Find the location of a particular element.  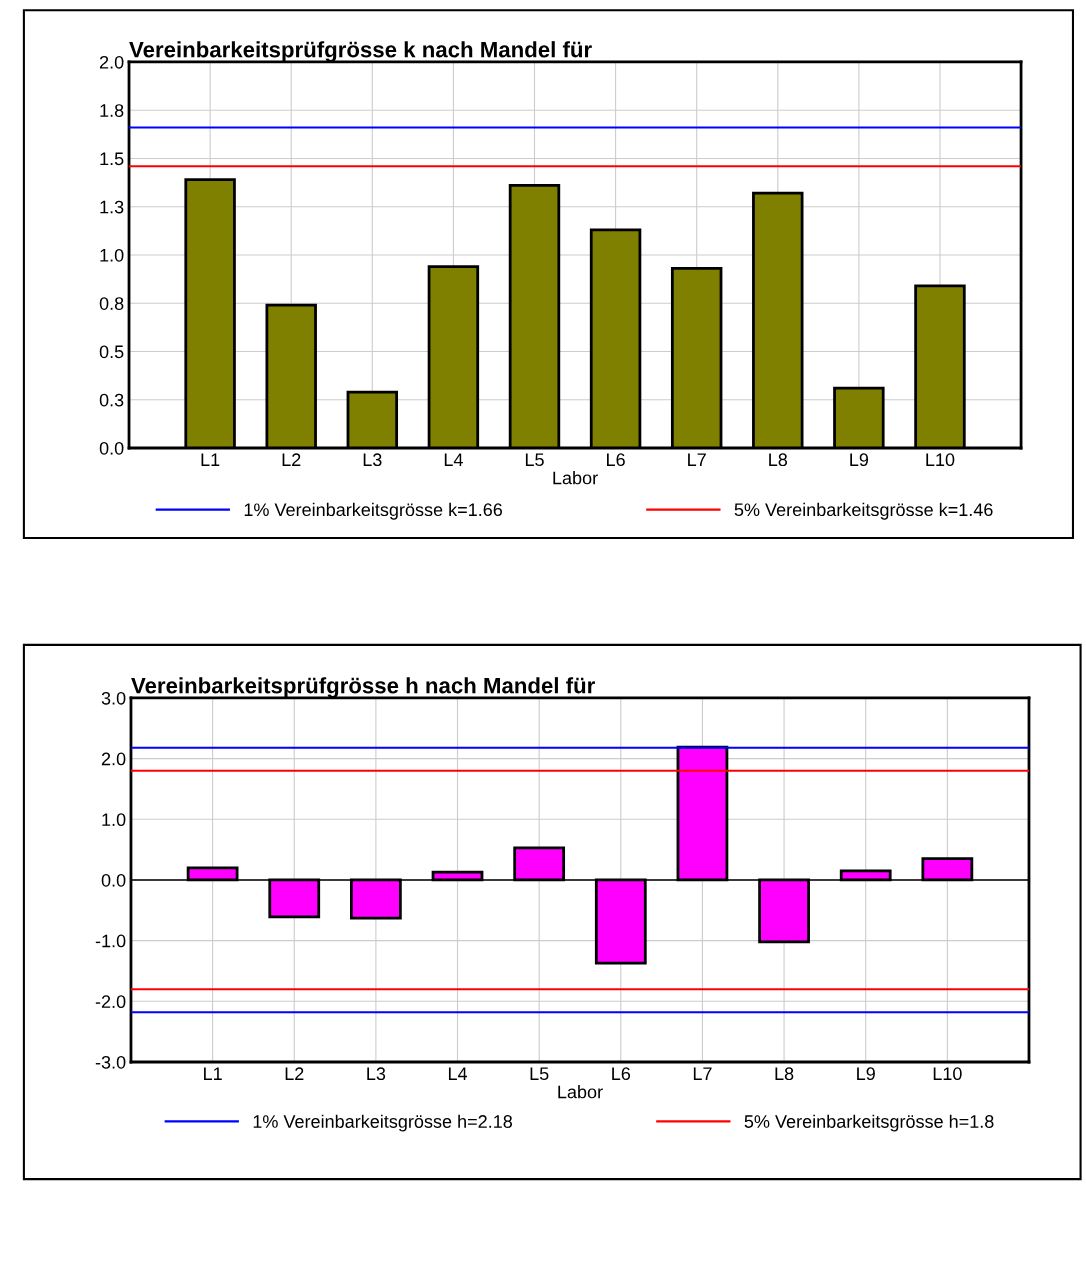

legend-label: 5% Vereinbarkeitsgrösse h=1.8 is located at coordinates (869, 1123).